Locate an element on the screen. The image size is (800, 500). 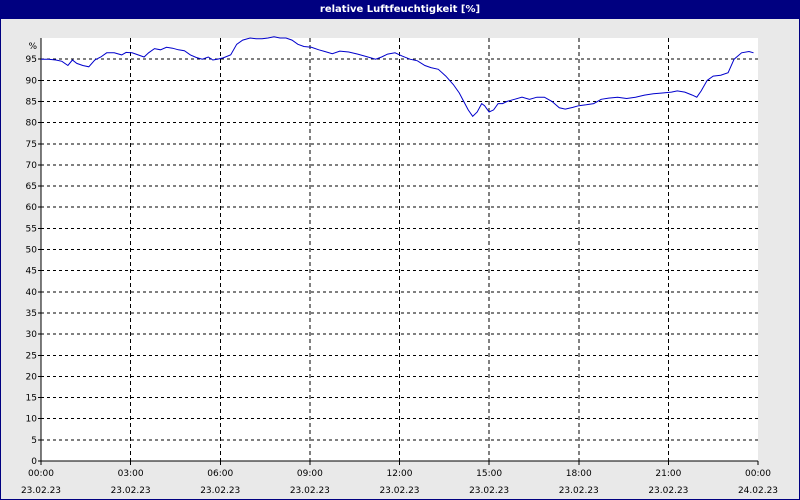
y-unit-label: % is located at coordinates (32, 47).